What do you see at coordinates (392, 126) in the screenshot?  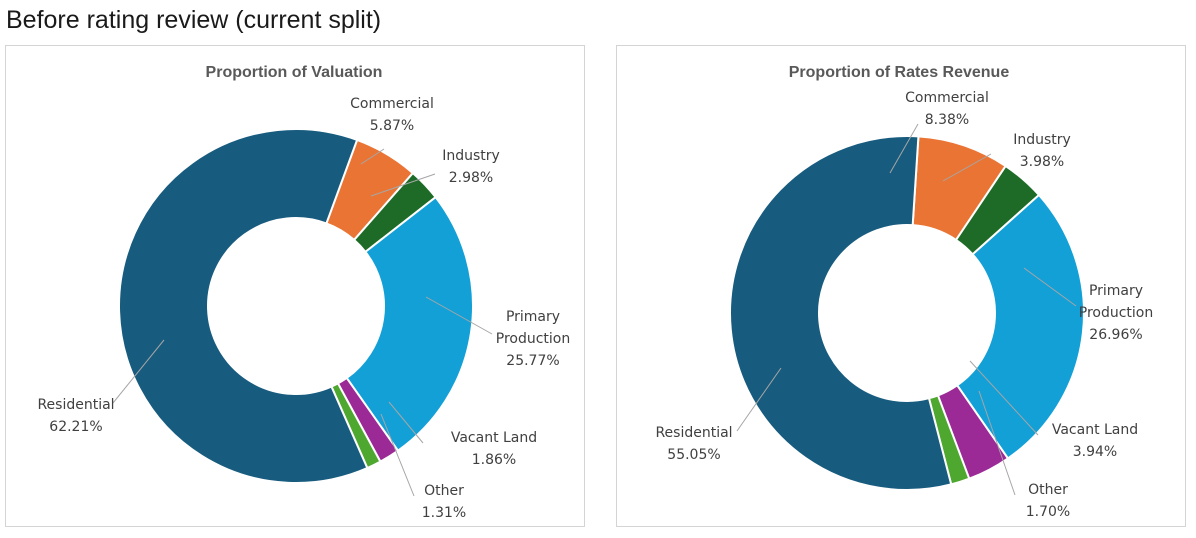 I see `value-label-commercial: 5.87%` at bounding box center [392, 126].